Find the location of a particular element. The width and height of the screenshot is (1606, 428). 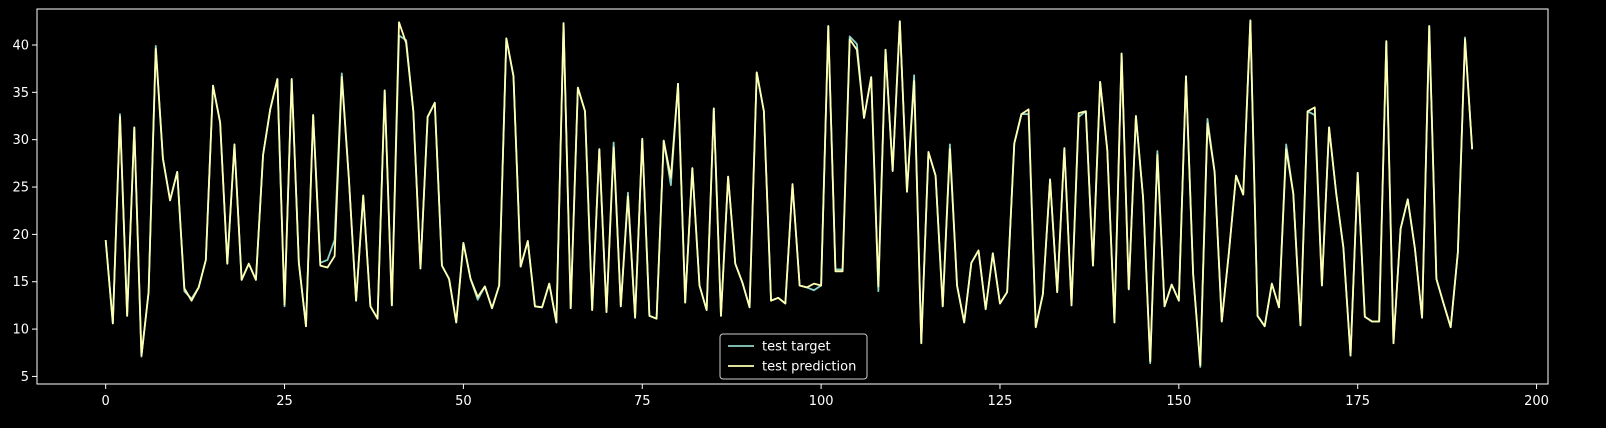

y-tick-label: 25 is located at coordinates (20, 188).